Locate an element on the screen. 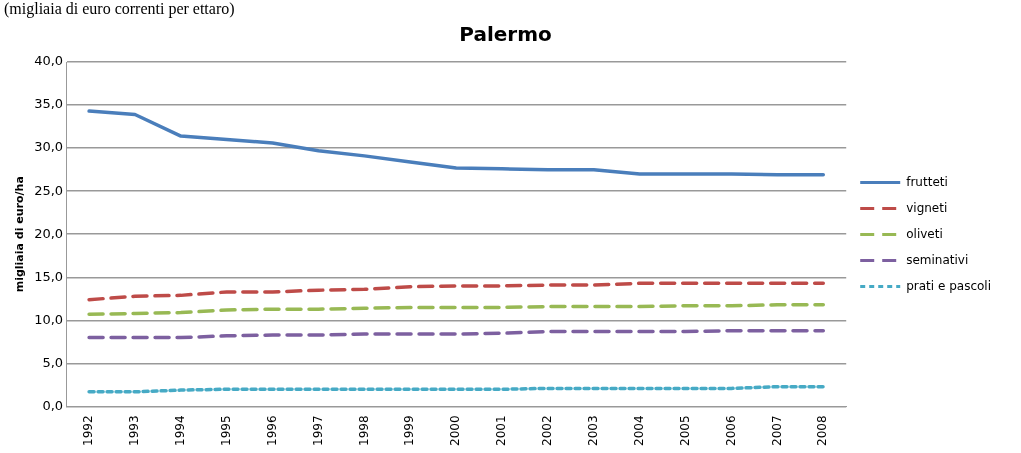 This screenshot has width=1021, height=453. y-tick-label: 30,0 is located at coordinates (49, 147).